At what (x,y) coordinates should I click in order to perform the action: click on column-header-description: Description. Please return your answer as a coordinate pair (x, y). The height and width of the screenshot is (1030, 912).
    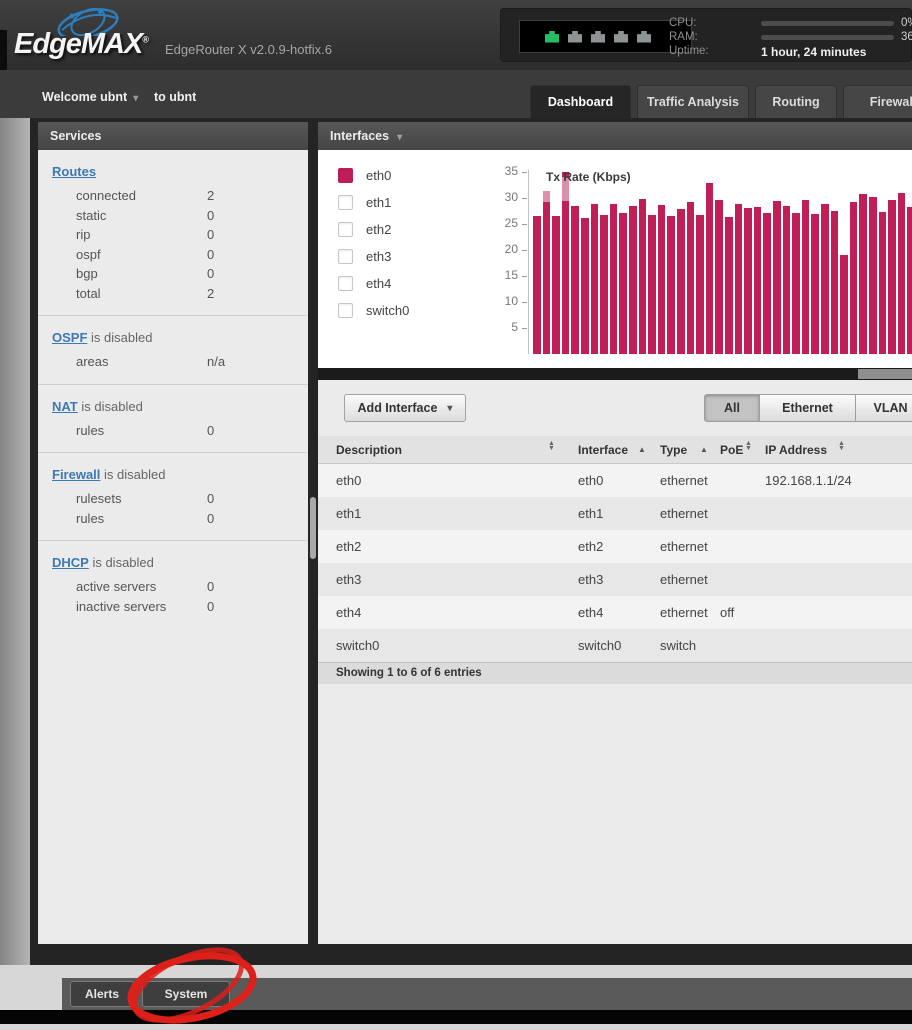
    Looking at the image, I should click on (369, 450).